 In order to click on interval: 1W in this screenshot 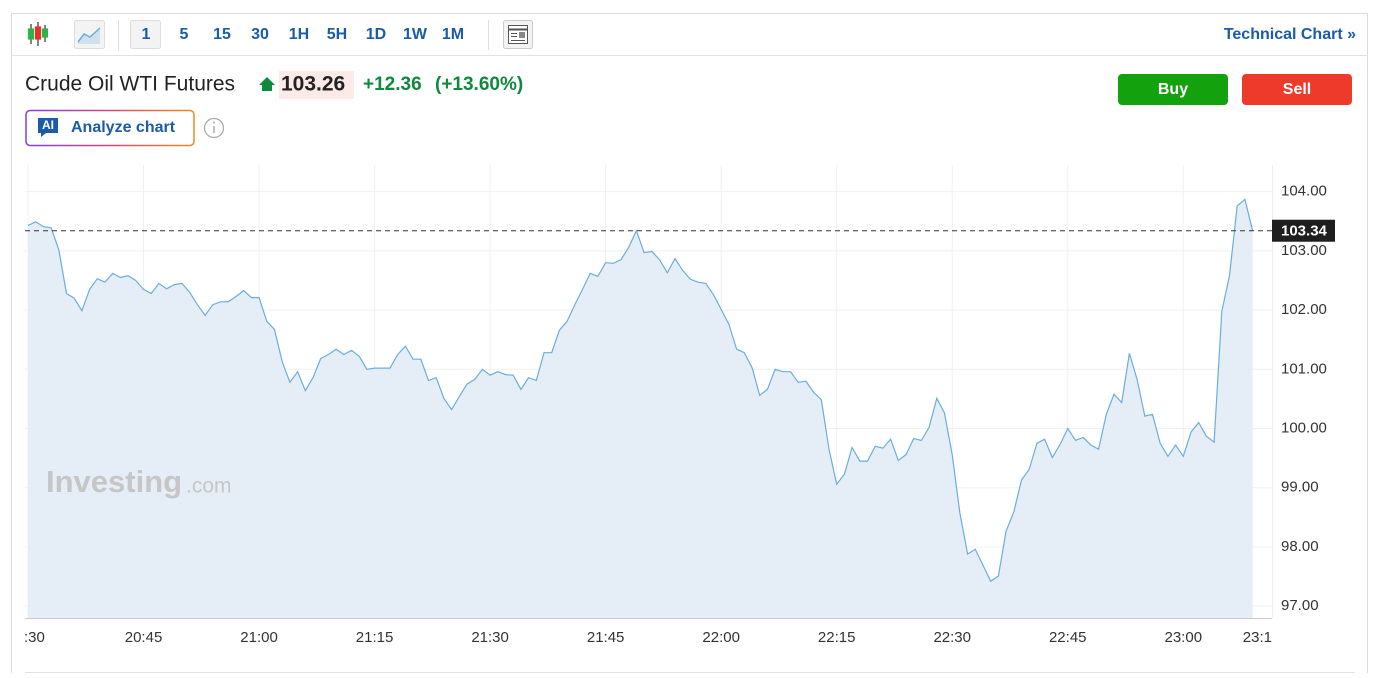, I will do `click(415, 34)`.